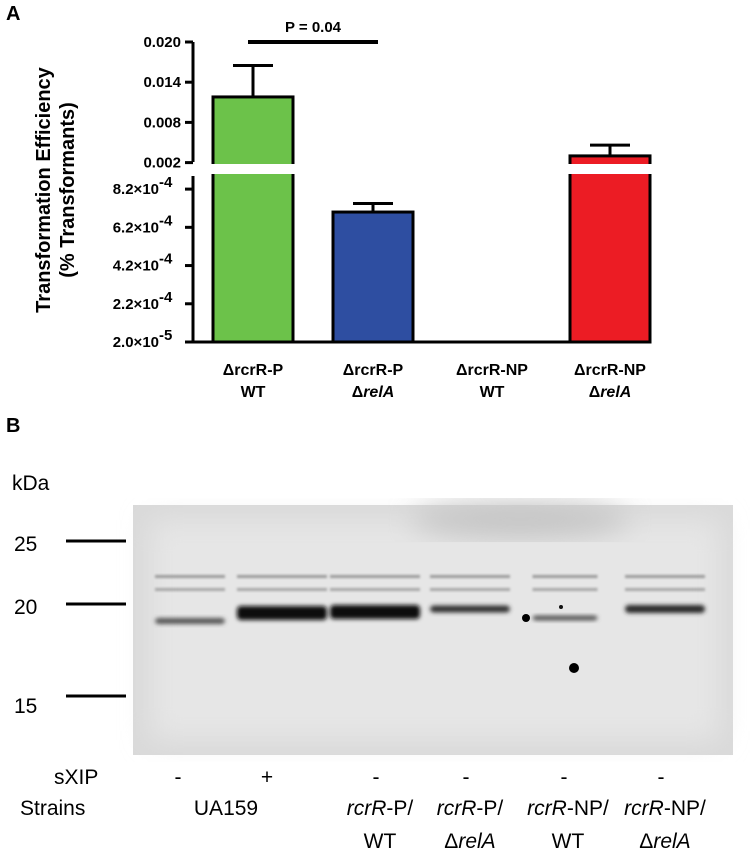 Image resolution: width=750 pixels, height=862 pixels. I want to click on category-label-0: ΔrcrR-P, so click(253, 370).